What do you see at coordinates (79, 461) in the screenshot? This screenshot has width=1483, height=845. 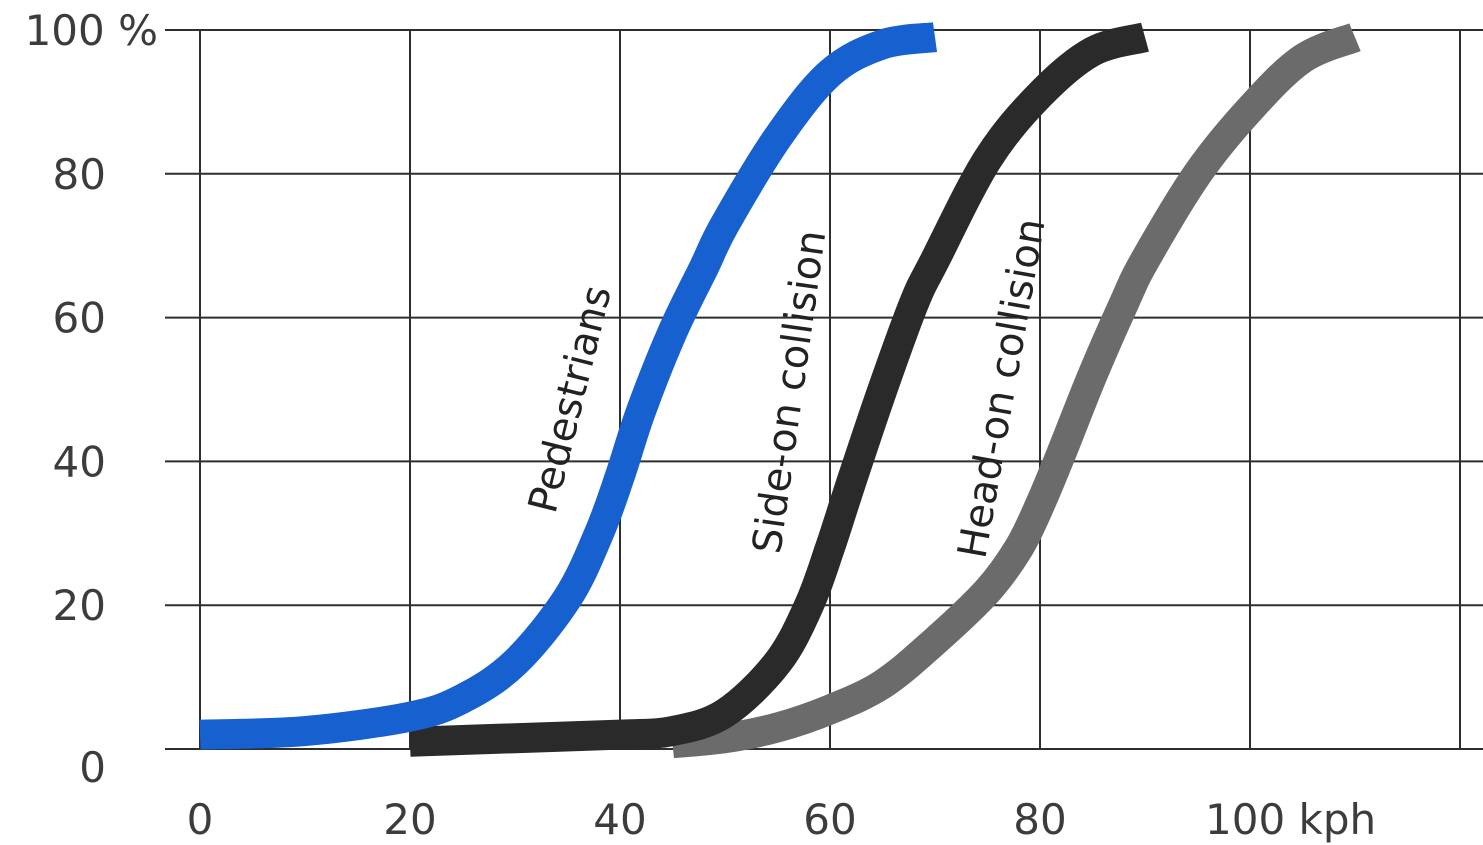 I see `y-tick-label: 40` at bounding box center [79, 461].